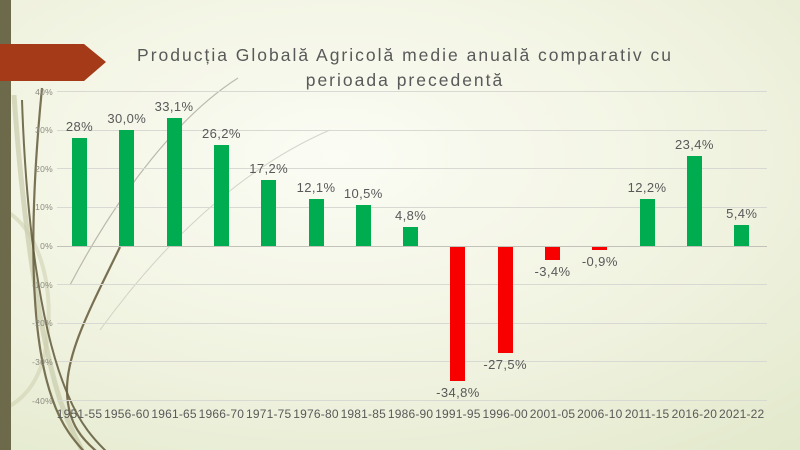  I want to click on bar-value-label: -27,5%, so click(505, 365).